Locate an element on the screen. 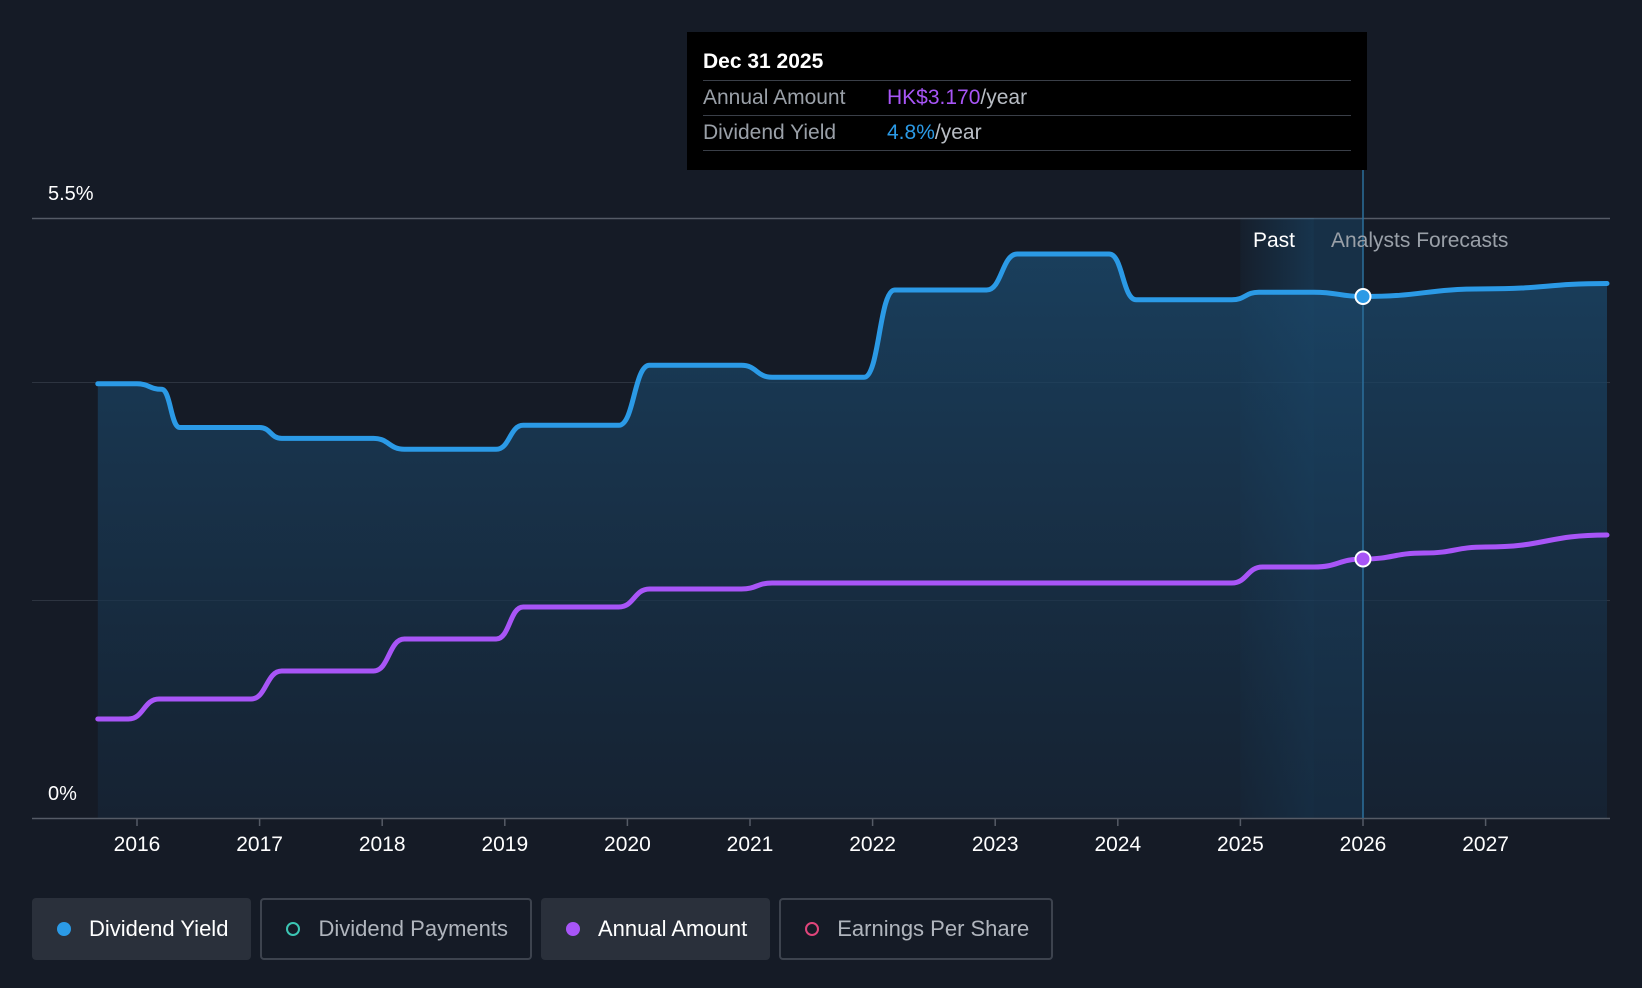  x-tick-label-2017: 2017 is located at coordinates (259, 844).